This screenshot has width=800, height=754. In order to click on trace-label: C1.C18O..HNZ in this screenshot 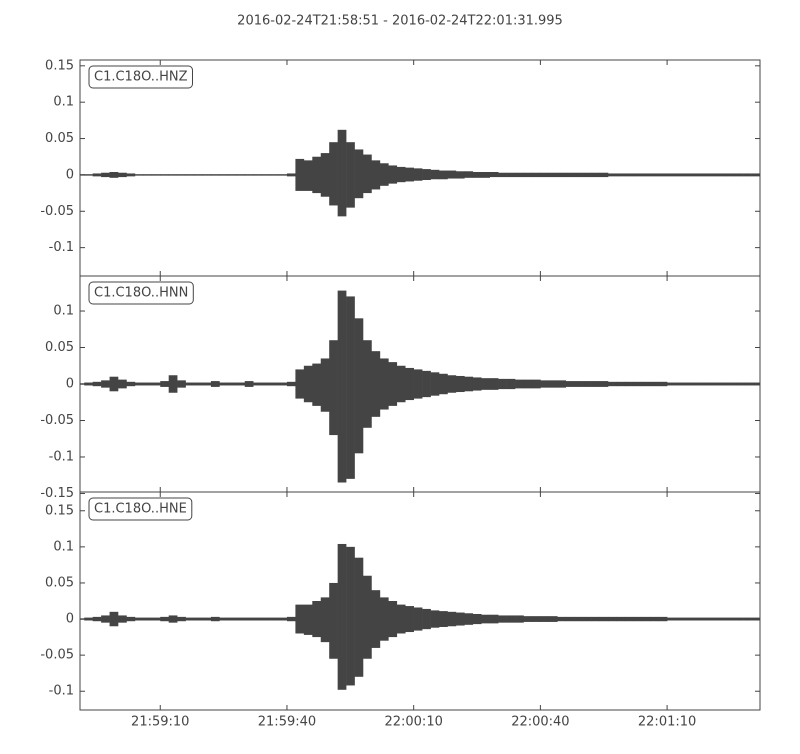, I will do `click(141, 77)`.